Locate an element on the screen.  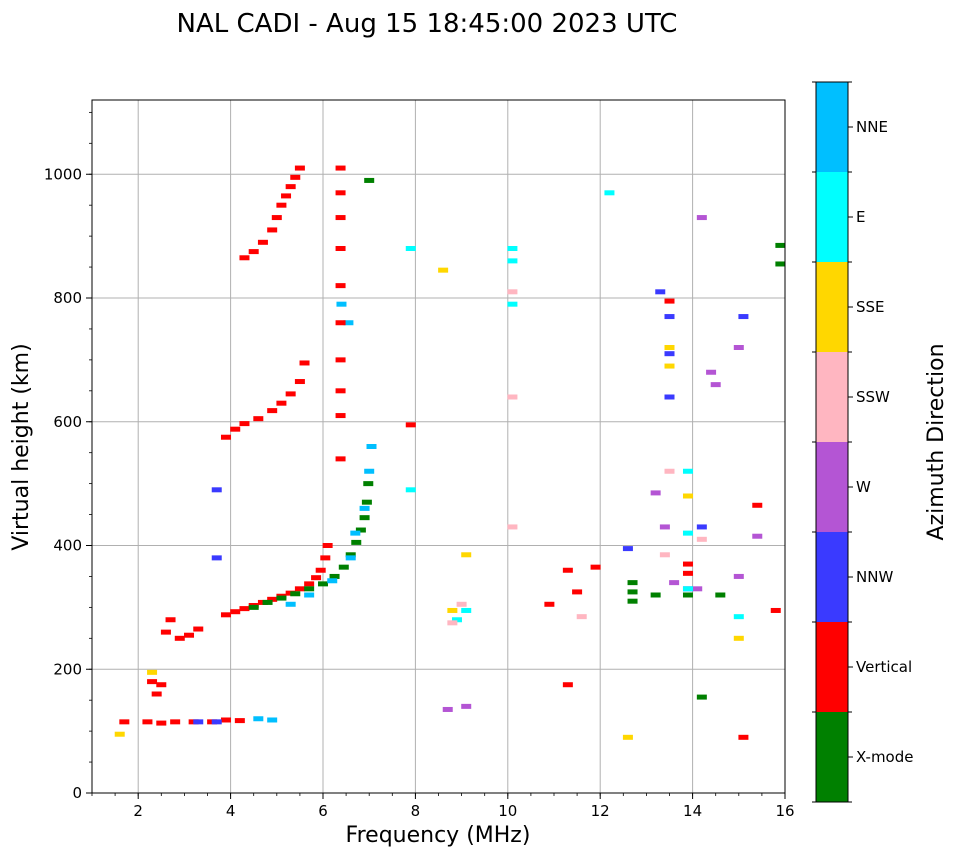
y-tick-label: 800 is located at coordinates (67, 298).